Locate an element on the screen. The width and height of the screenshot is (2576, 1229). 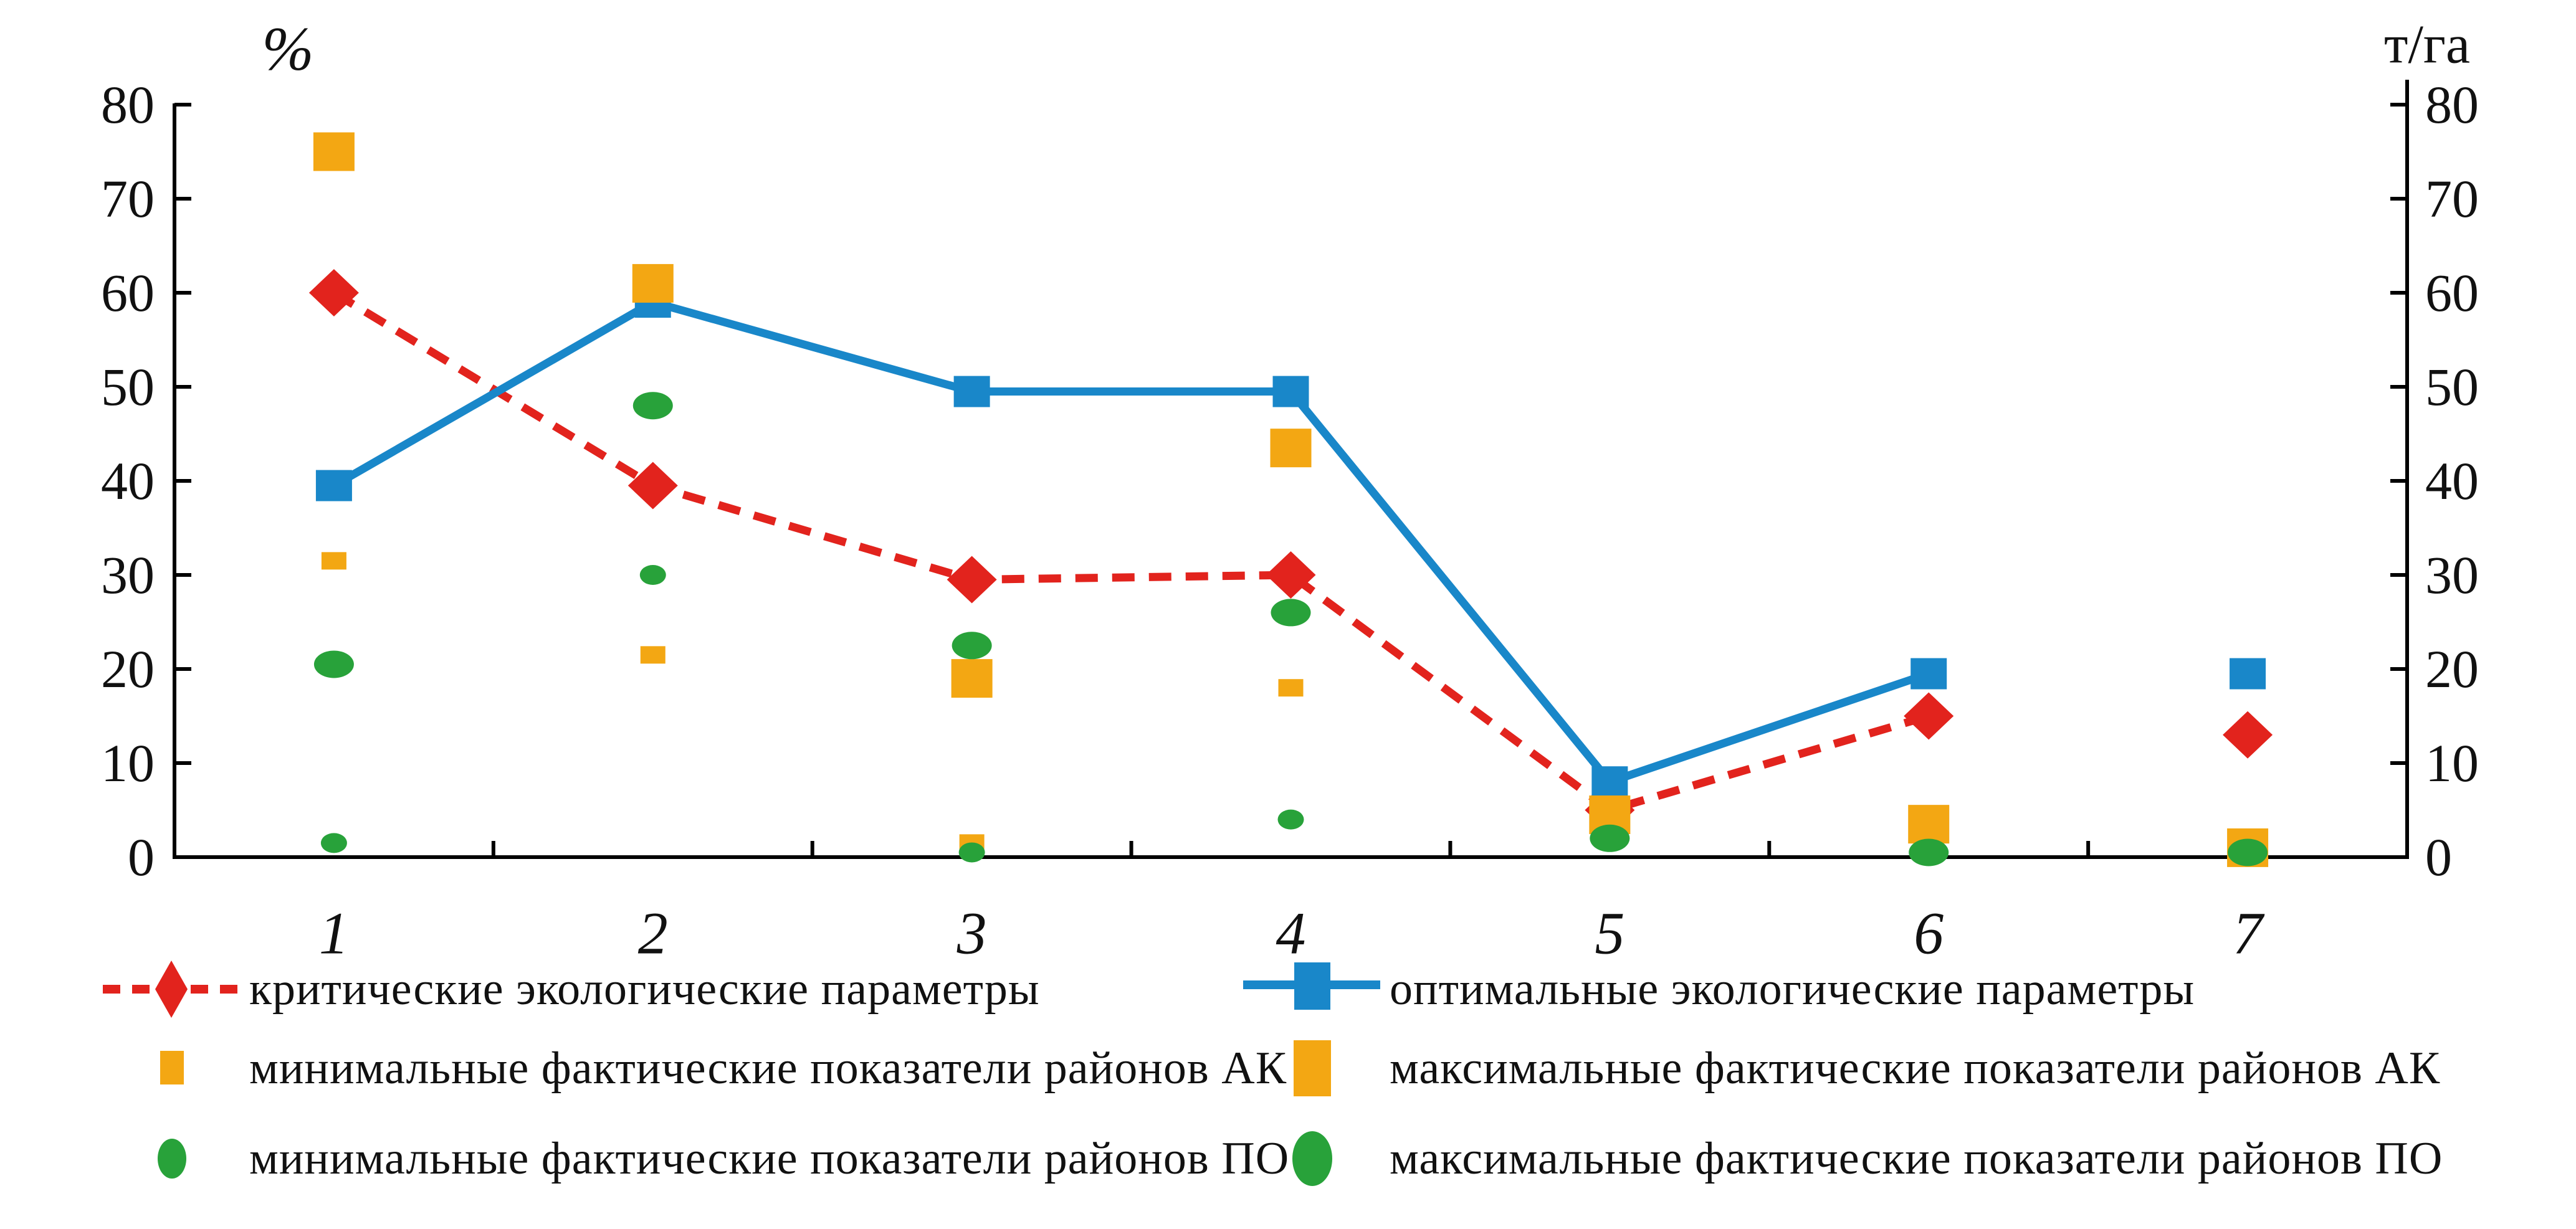
left-axis-tick-label: 50 is located at coordinates (128, 387).